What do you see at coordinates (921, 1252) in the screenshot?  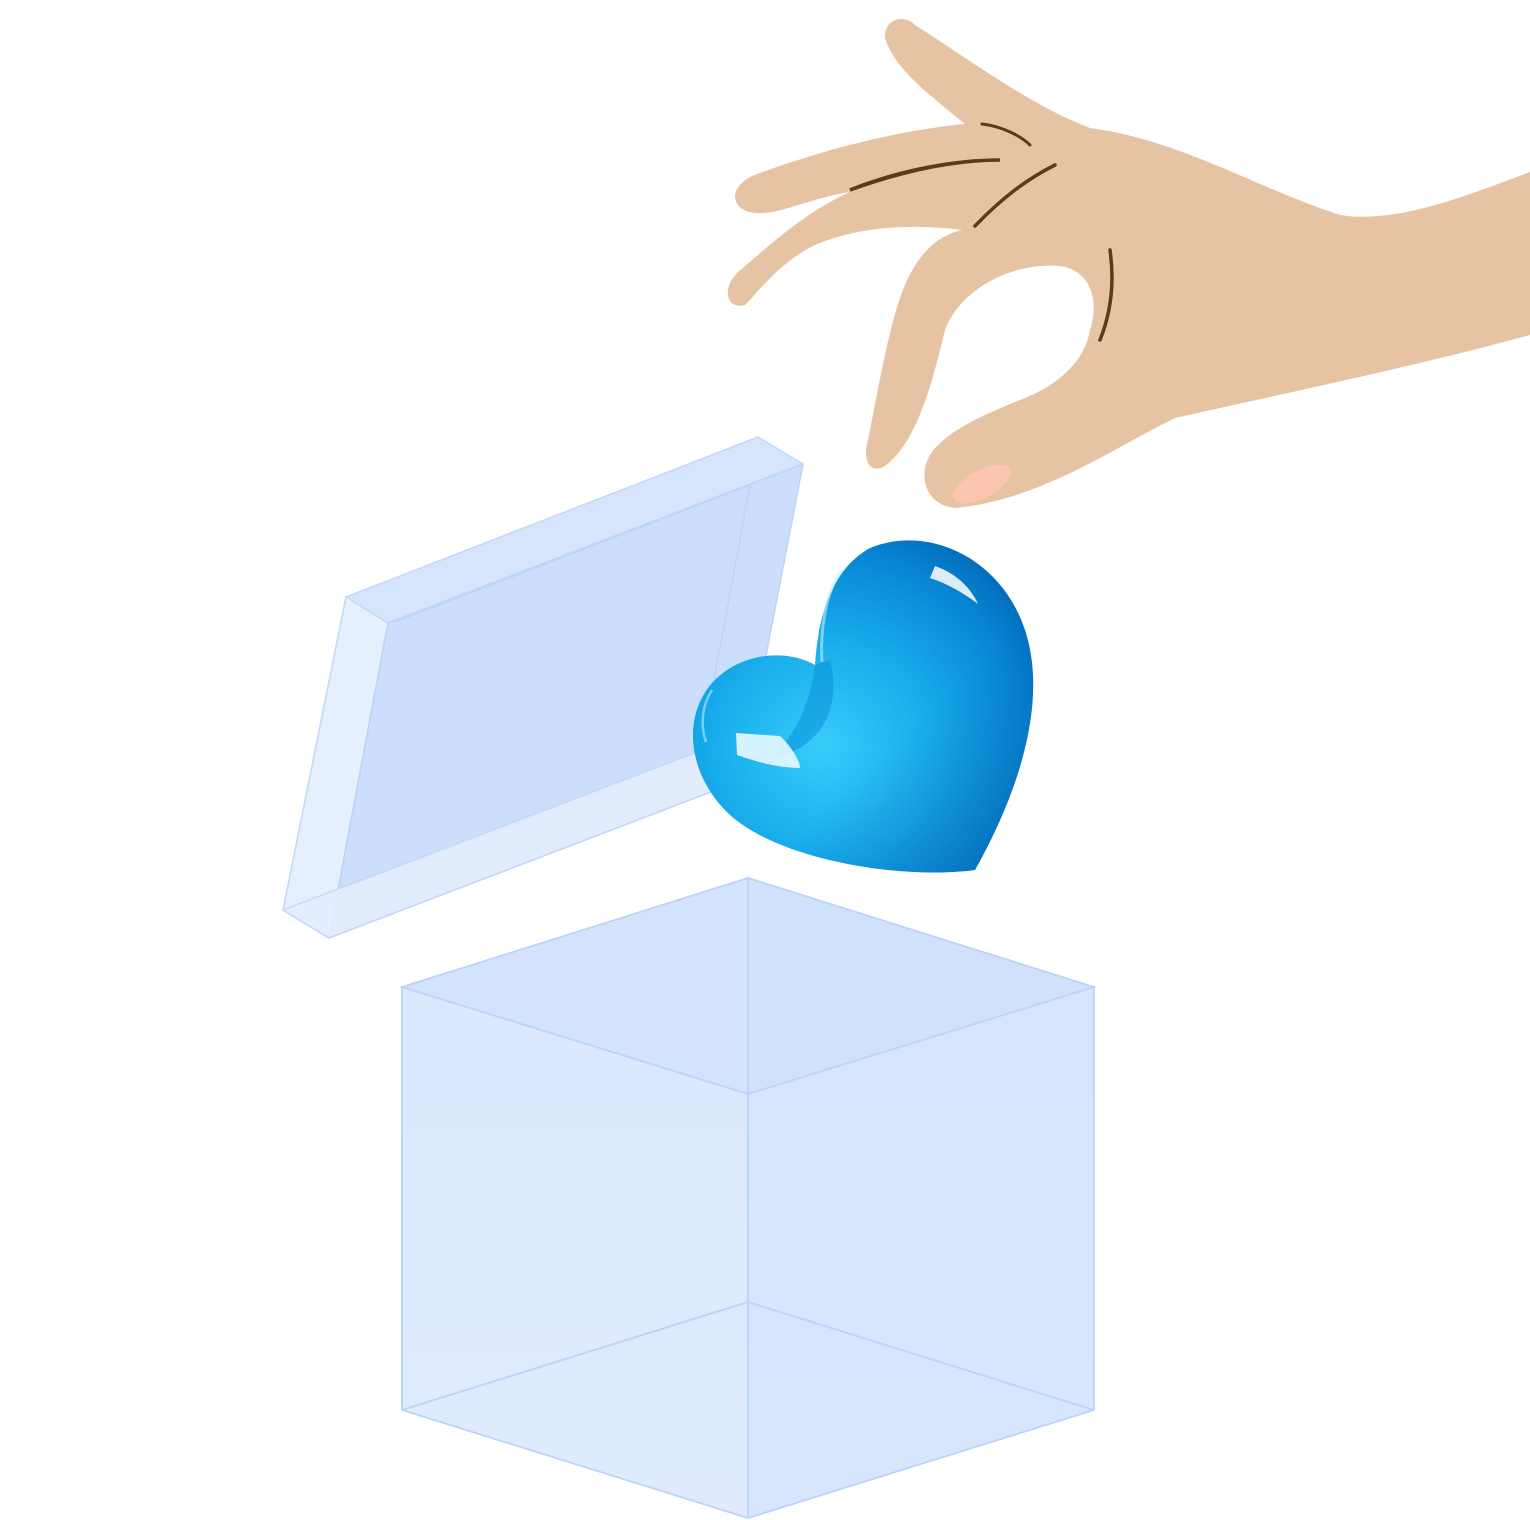 I see `box-front-right-face` at bounding box center [921, 1252].